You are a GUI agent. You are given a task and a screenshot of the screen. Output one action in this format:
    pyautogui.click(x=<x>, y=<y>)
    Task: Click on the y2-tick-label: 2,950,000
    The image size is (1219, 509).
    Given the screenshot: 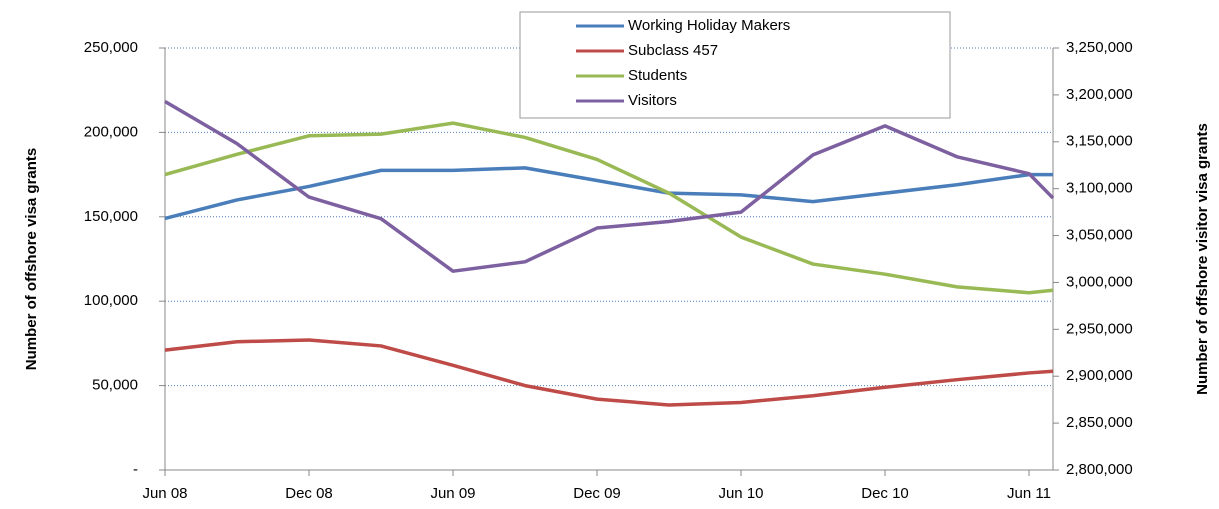 What is the action you would take?
    pyautogui.click(x=1099, y=328)
    